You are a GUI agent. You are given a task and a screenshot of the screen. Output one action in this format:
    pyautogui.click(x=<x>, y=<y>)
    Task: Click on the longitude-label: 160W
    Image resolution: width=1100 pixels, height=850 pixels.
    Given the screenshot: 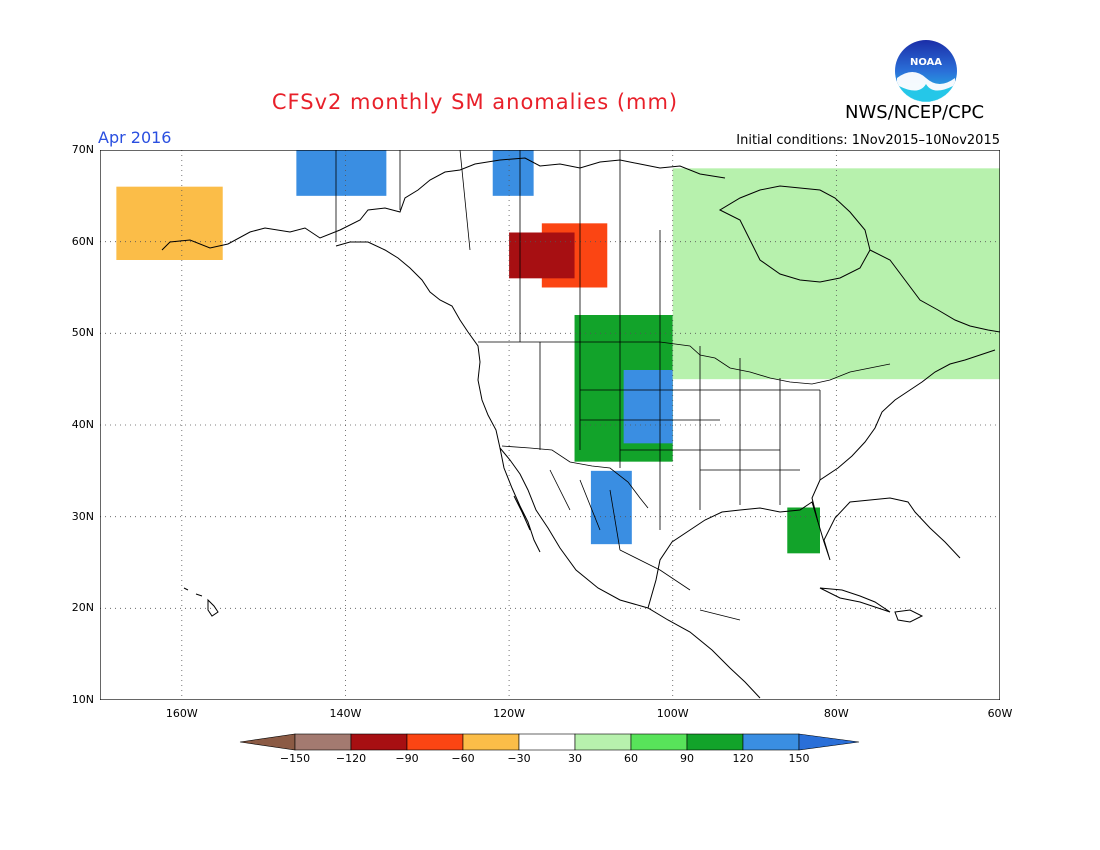 What is the action you would take?
    pyautogui.click(x=181, y=713)
    